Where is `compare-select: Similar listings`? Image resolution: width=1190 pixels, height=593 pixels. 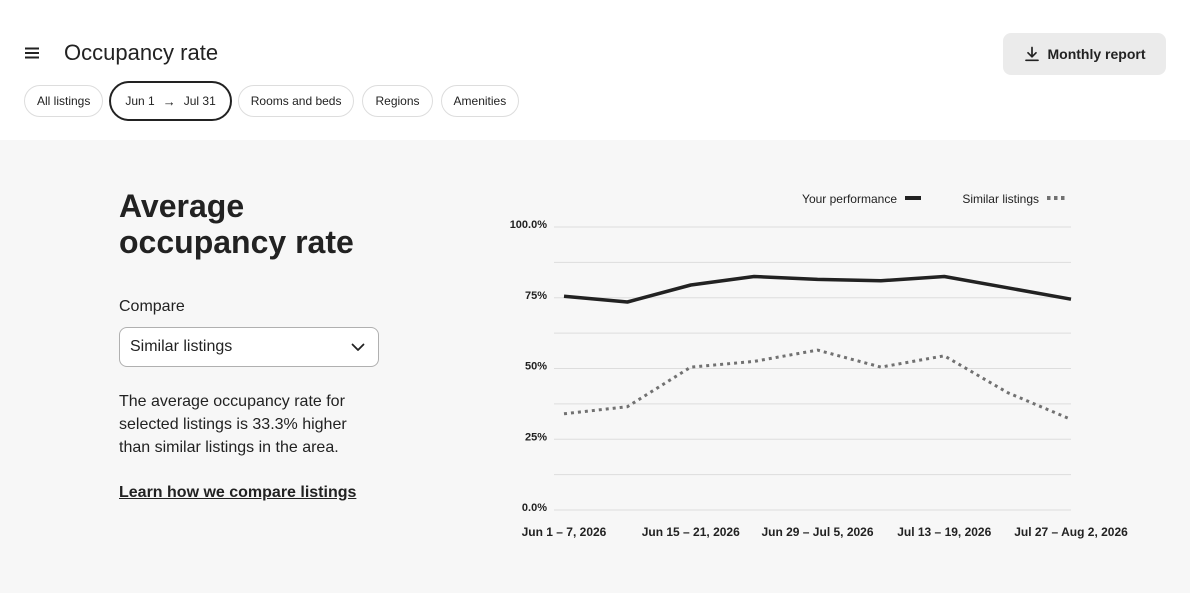 compare-select: Similar listings is located at coordinates (249, 347).